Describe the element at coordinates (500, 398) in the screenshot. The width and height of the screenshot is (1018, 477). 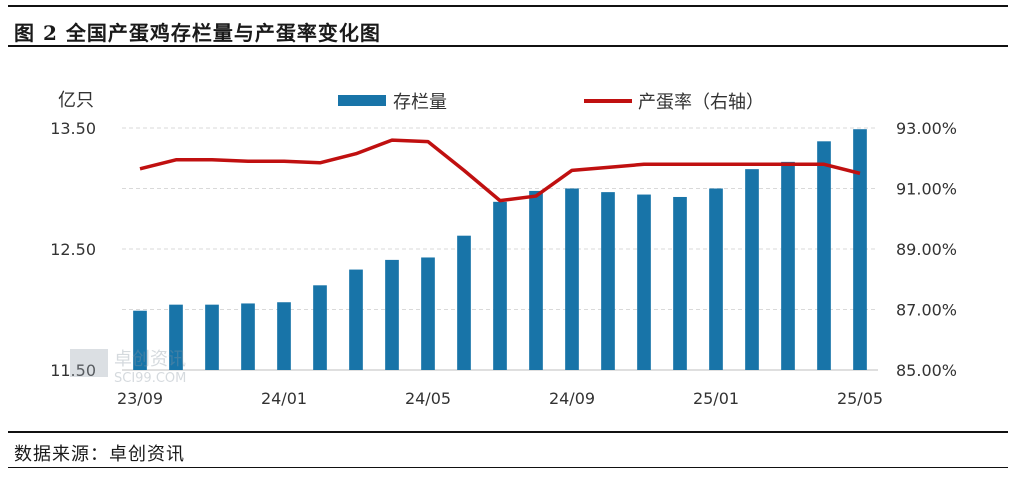
I see `x-axis-ticks: 23/09 24/01 24/05 24/09 25/01 25/05` at that location.